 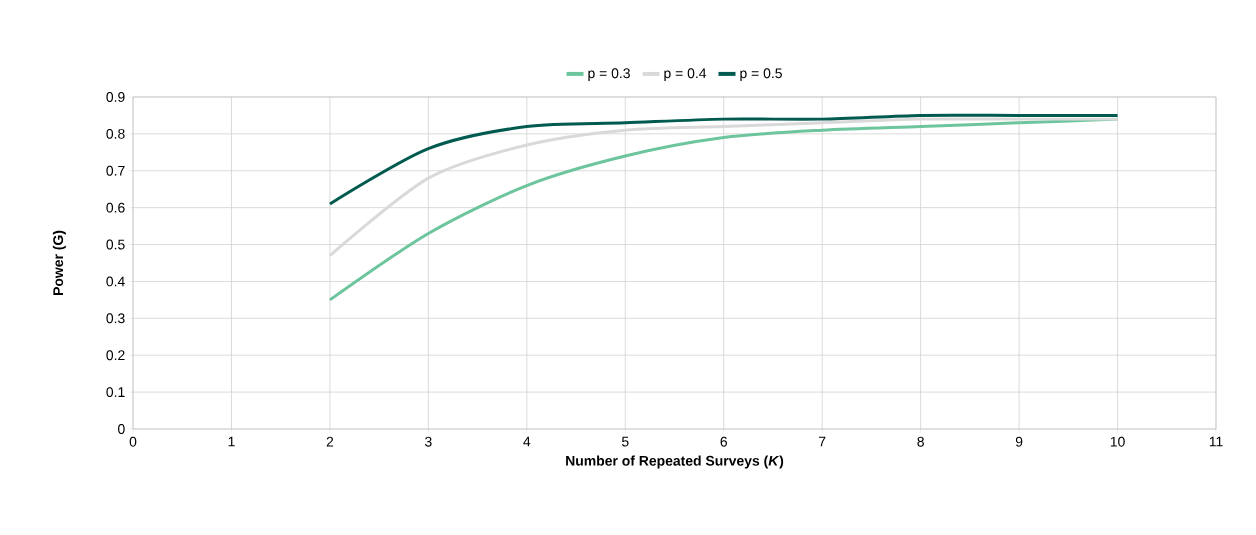 I want to click on y-tick-label: 0.4, so click(x=115, y=281).